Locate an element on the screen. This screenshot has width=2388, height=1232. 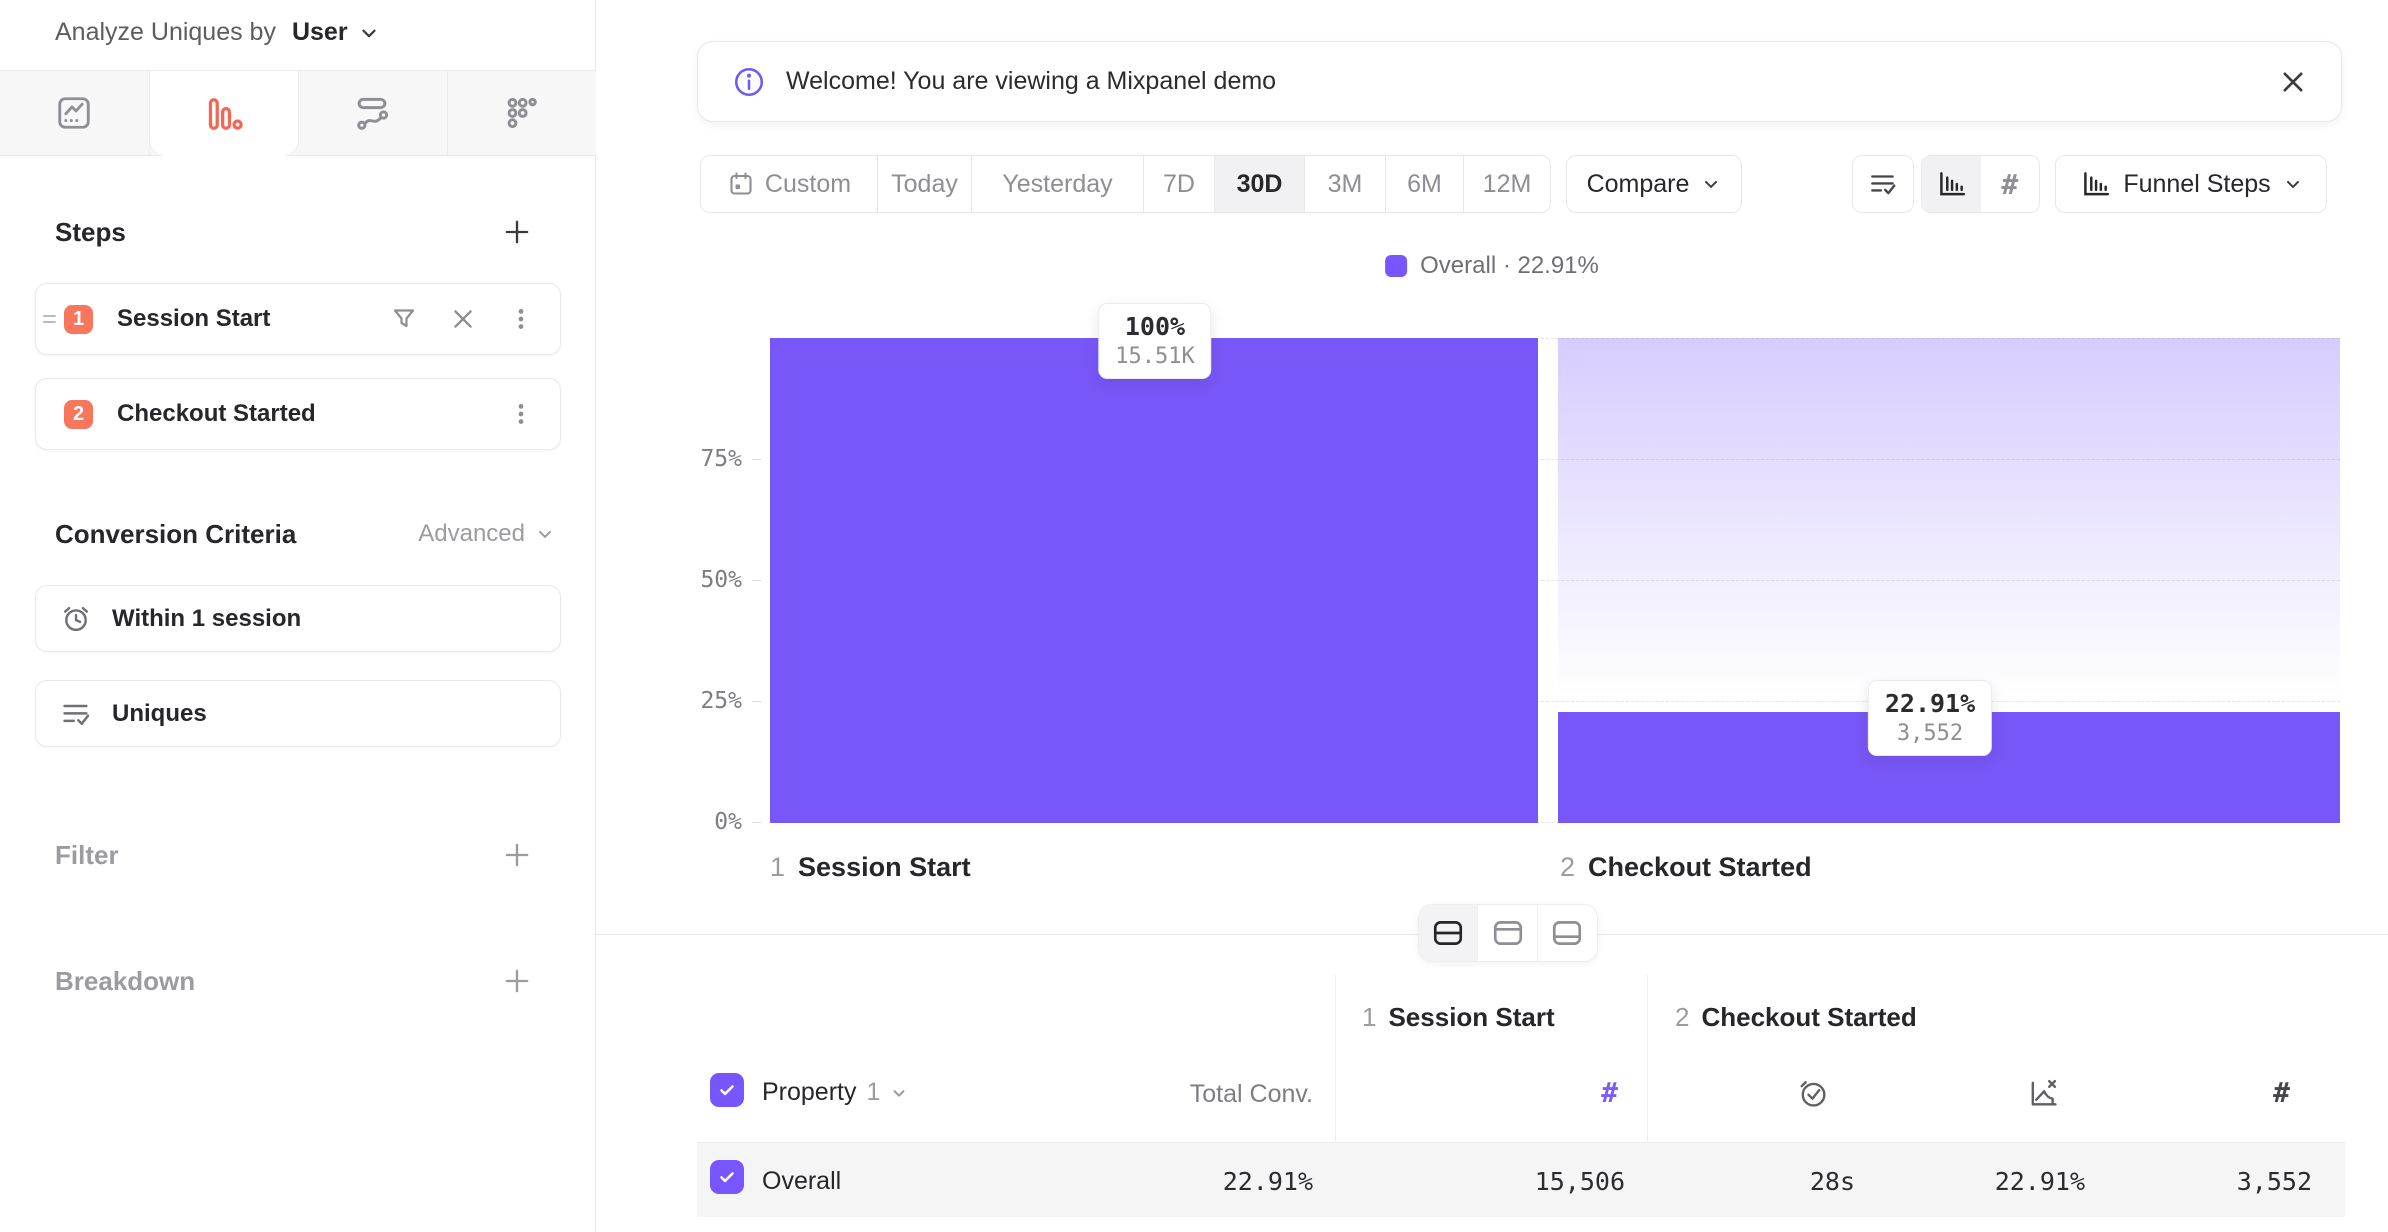
advanced-dropdown: Advanced is located at coordinates (486, 534).